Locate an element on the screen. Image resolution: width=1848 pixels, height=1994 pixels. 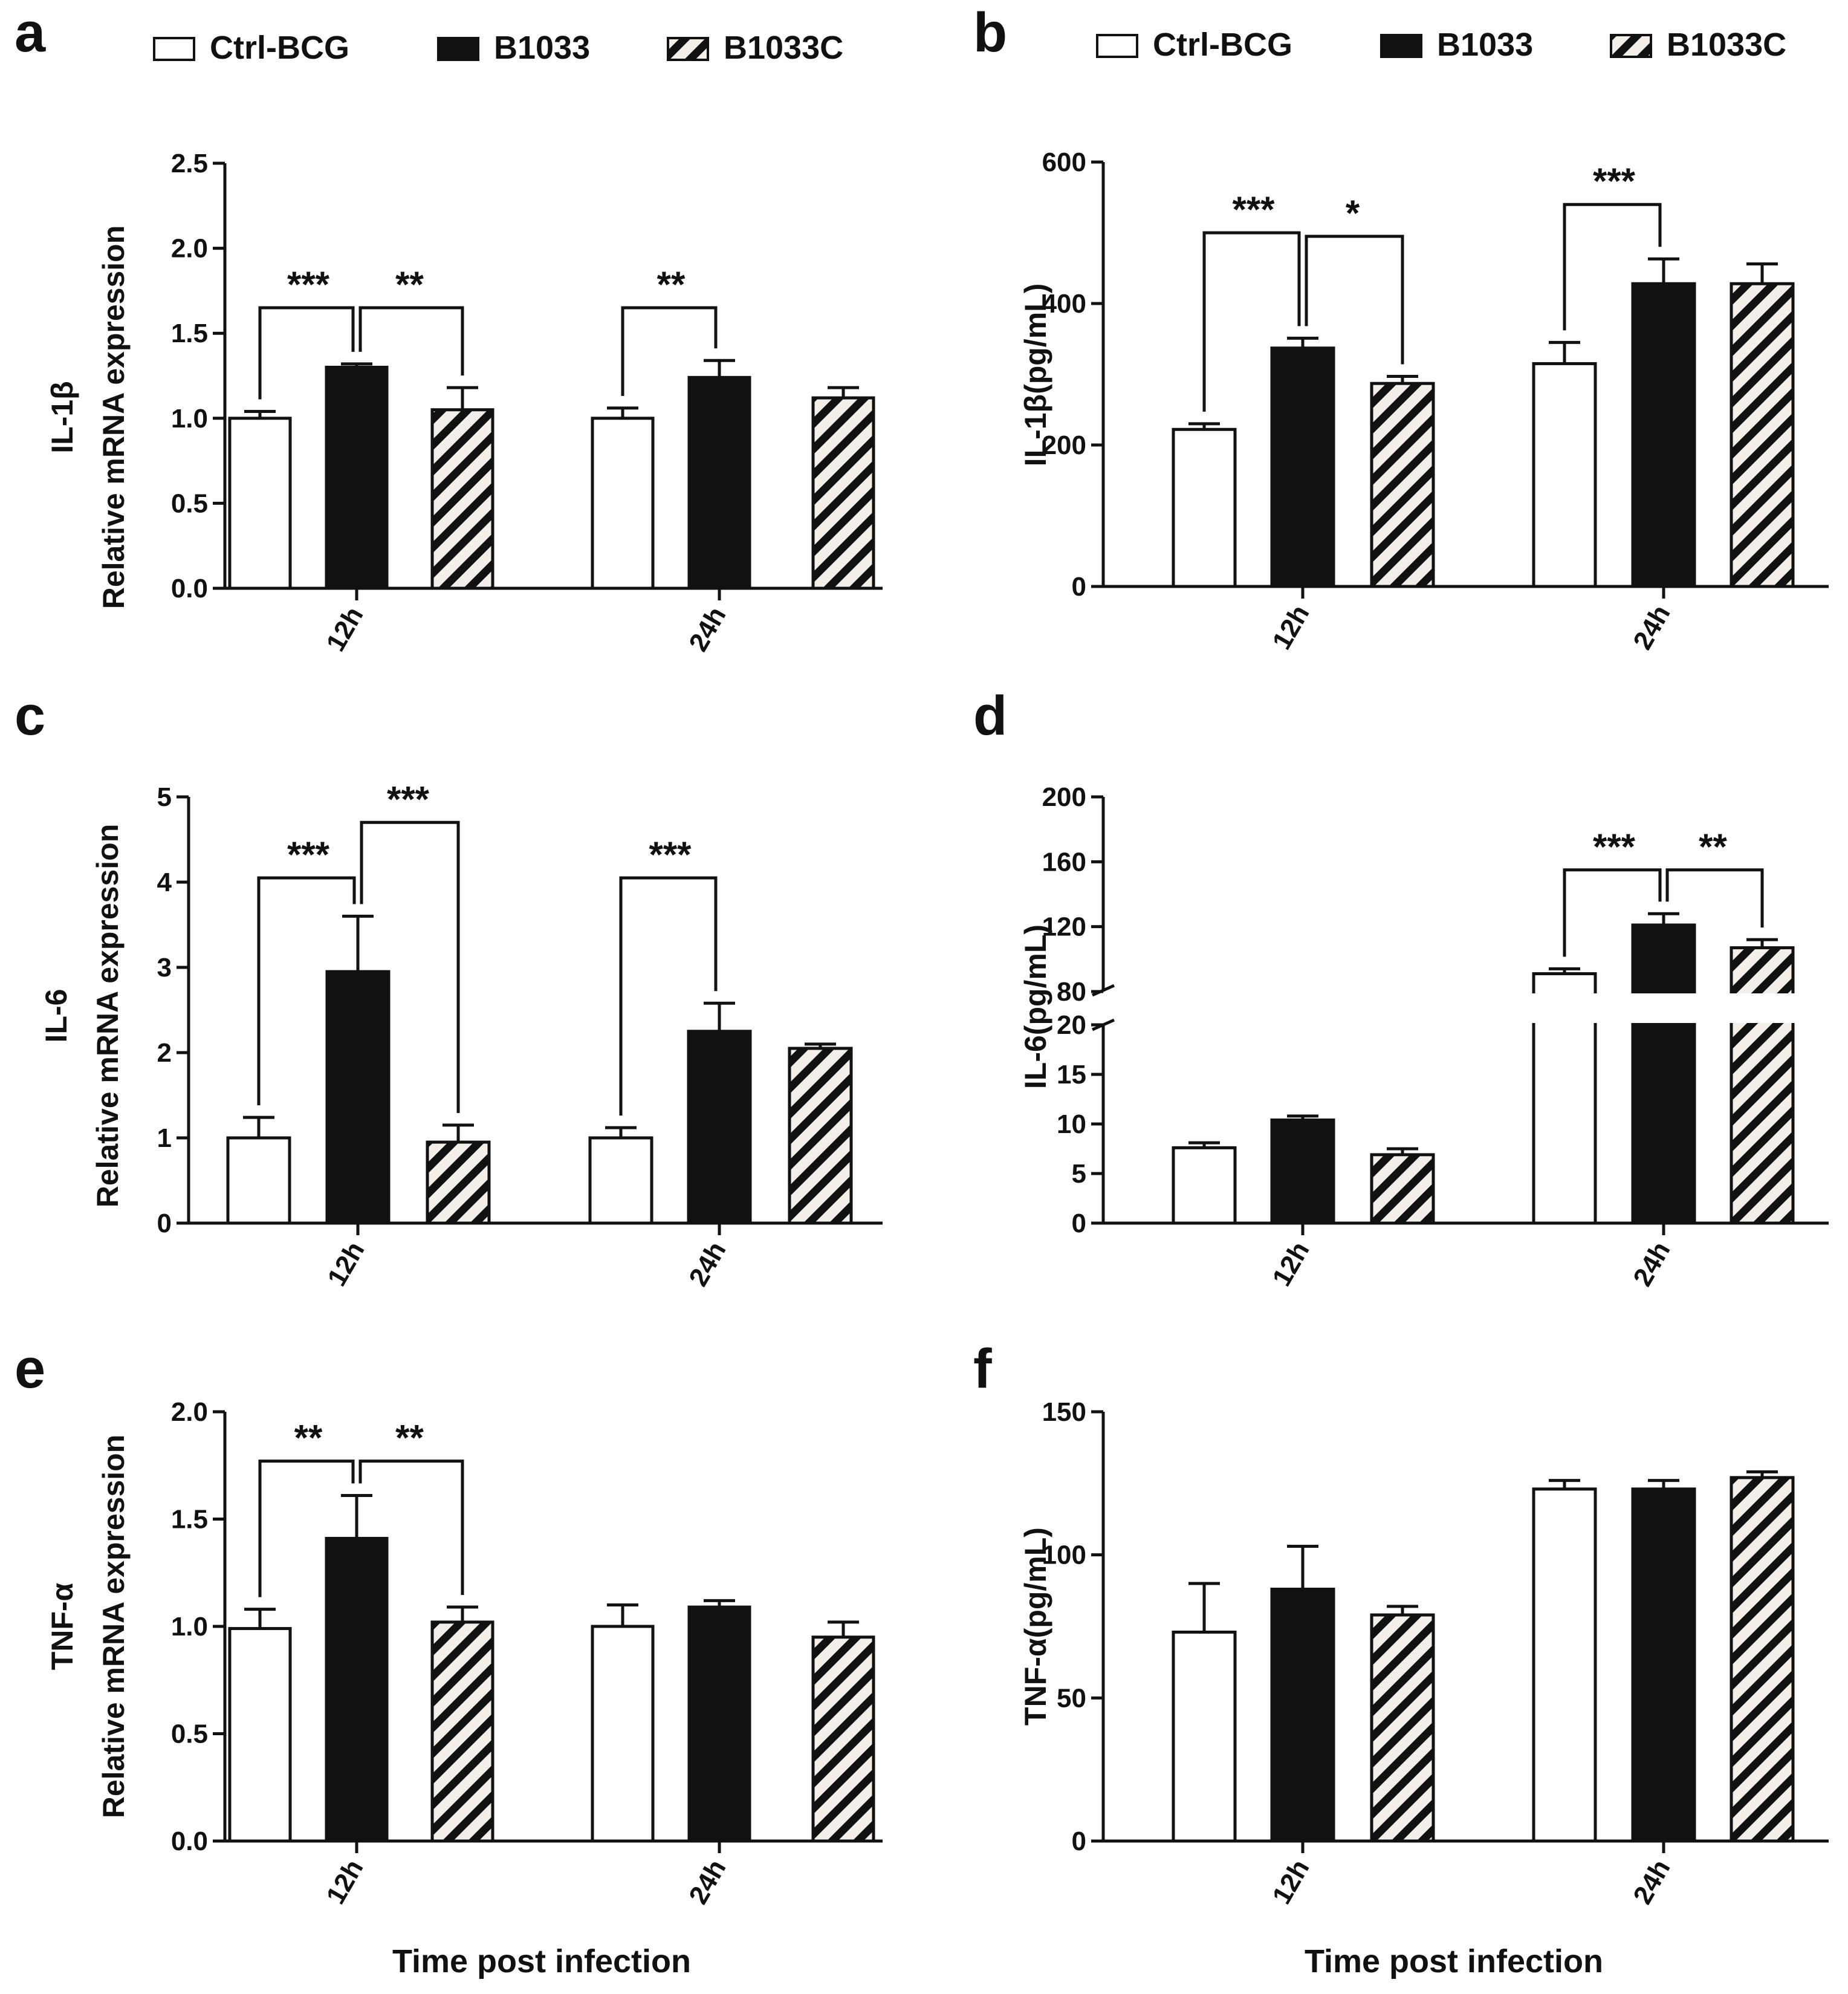
y-axis-label: TNF-α(pg/mL) is located at coordinates (1035, 1626).